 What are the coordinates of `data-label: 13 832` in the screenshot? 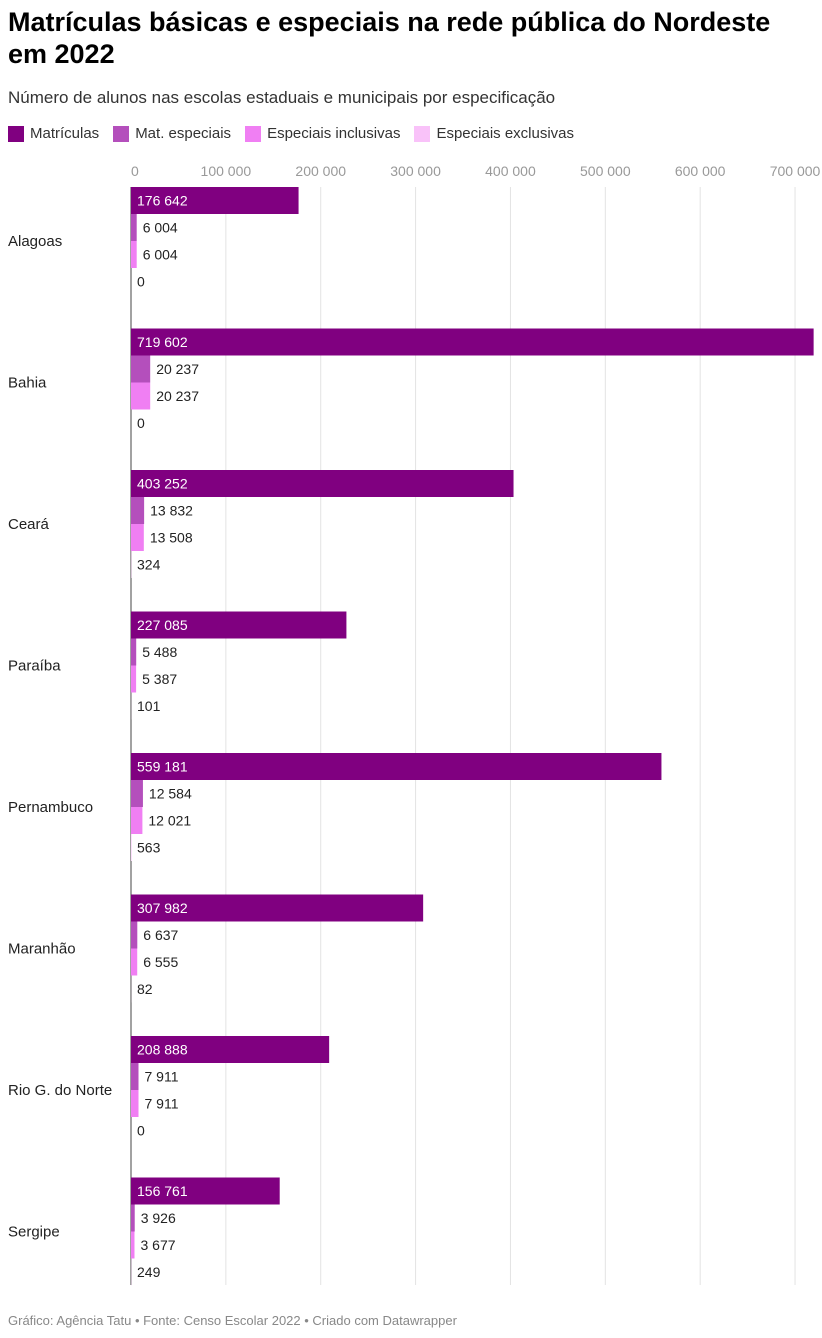 It's located at (171, 511).